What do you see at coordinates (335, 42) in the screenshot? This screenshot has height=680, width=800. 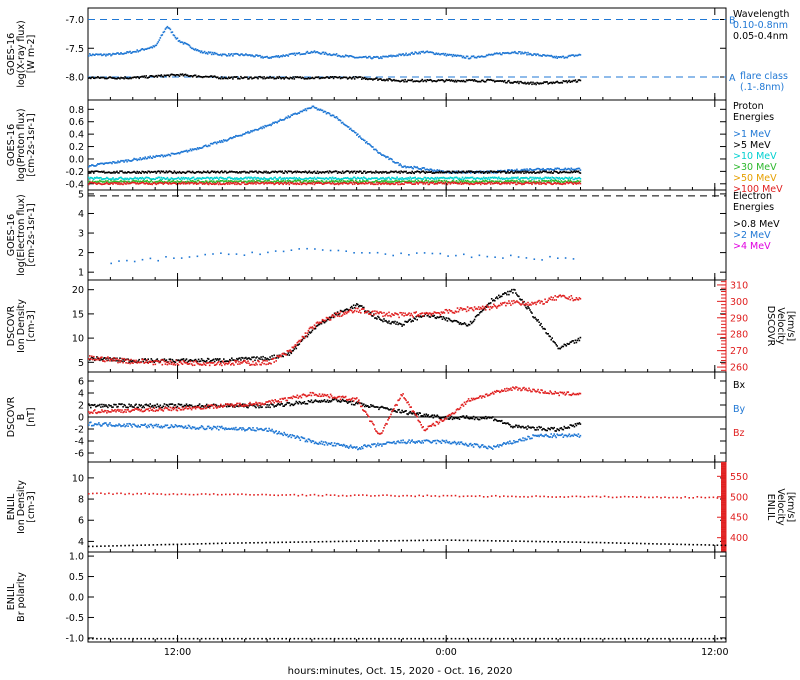 I see `series-0.10-0.8nm` at bounding box center [335, 42].